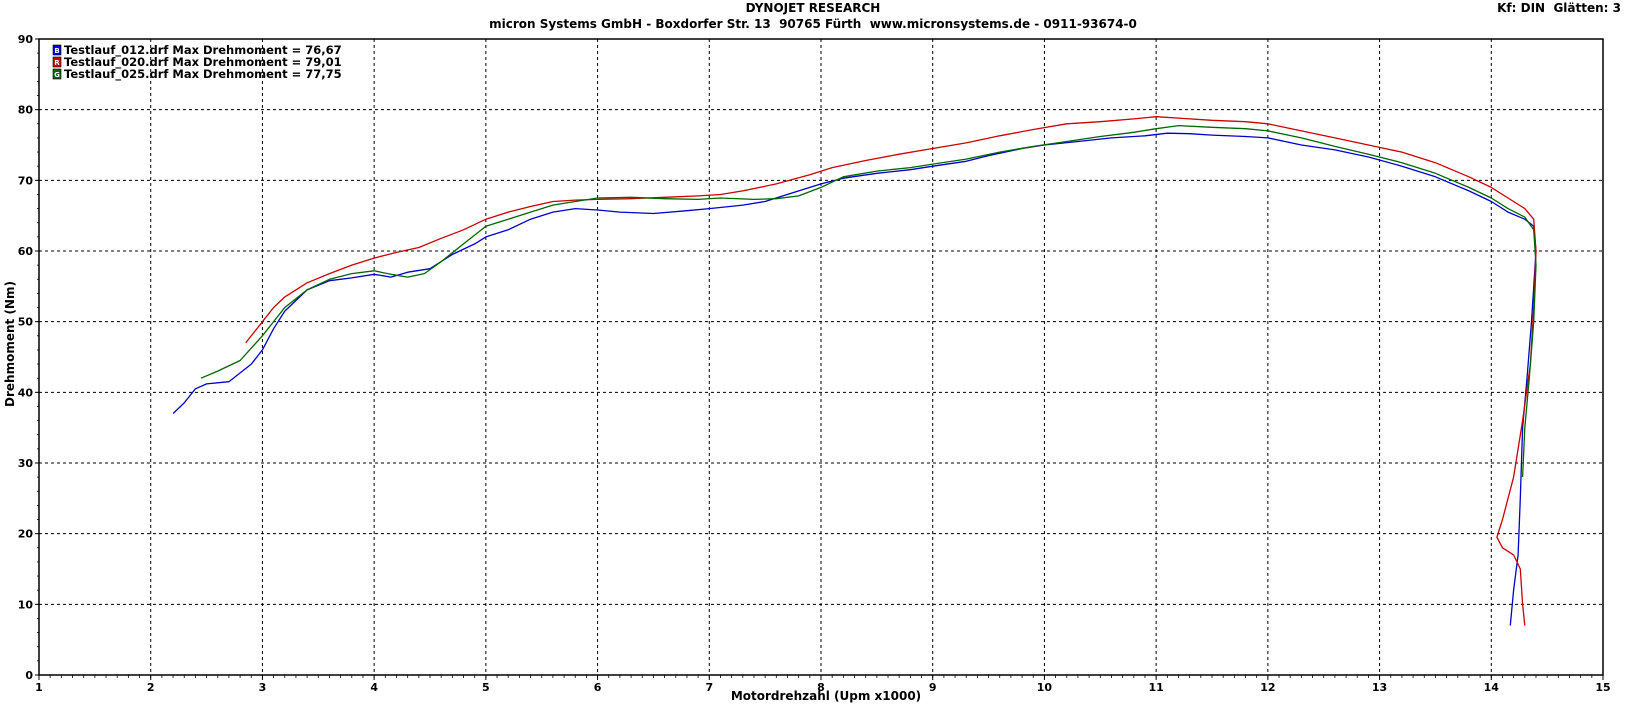 This screenshot has width=1626, height=704. What do you see at coordinates (26, 39) in the screenshot?
I see `y-tick-label: 90` at bounding box center [26, 39].